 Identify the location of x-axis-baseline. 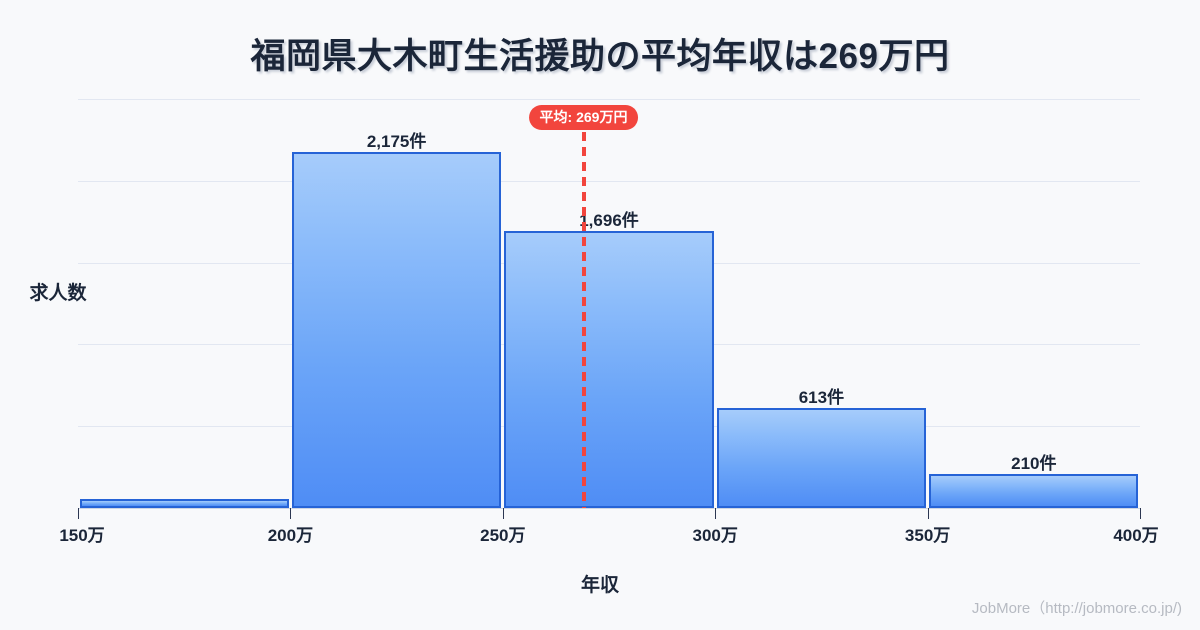
(609, 508).